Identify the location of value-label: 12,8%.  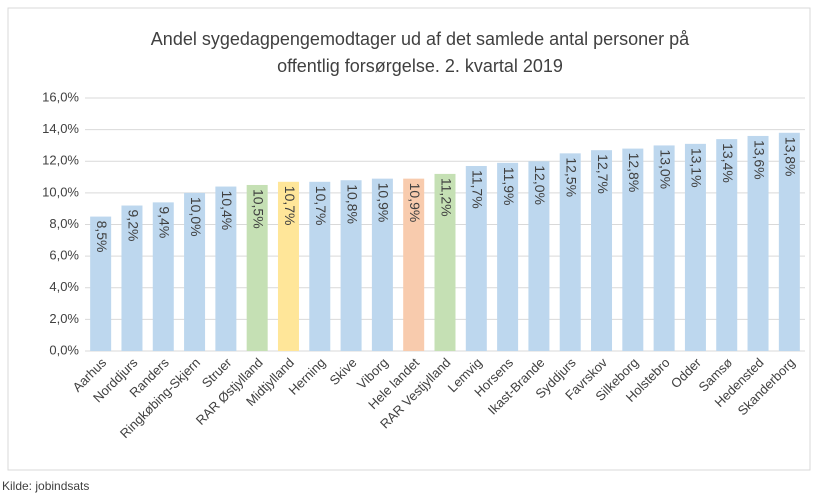
(634, 173).